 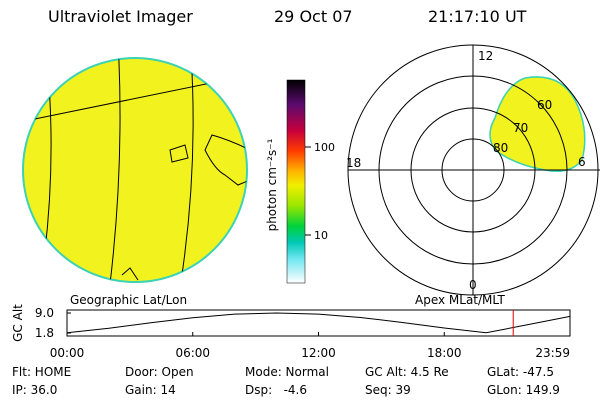 What do you see at coordinates (318, 353) in the screenshot?
I see `x-tick-label: 12:00` at bounding box center [318, 353].